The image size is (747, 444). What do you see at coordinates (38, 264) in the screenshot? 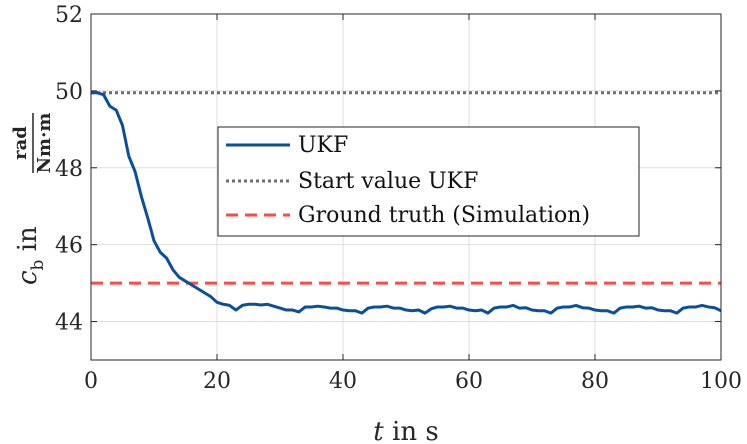
I see `y-axis-sub: b` at bounding box center [38, 264].